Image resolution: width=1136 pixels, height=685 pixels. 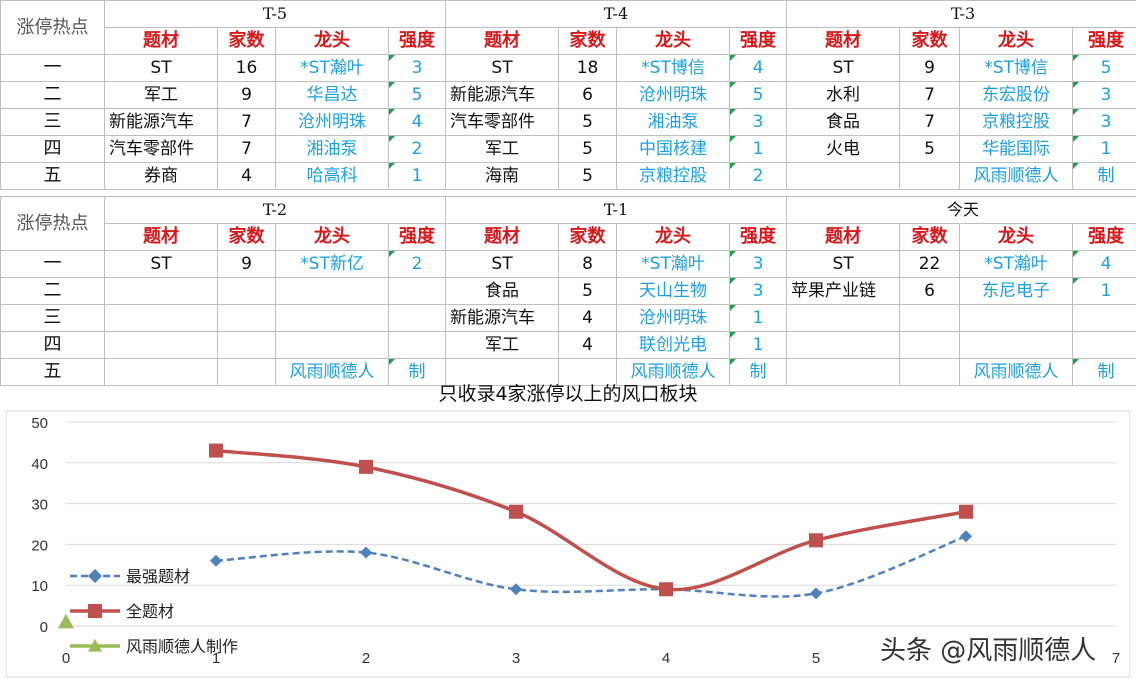 I want to click on strength-cell: 4, so click(x=758, y=68).